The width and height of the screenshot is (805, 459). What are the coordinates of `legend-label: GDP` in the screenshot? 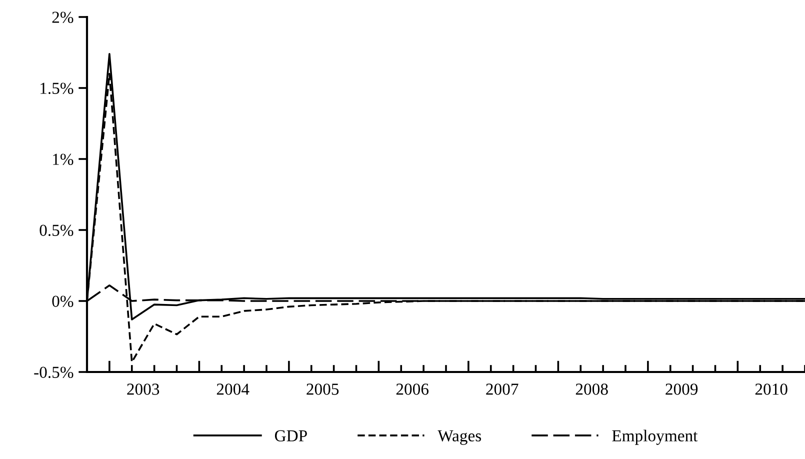 It's located at (290, 436).